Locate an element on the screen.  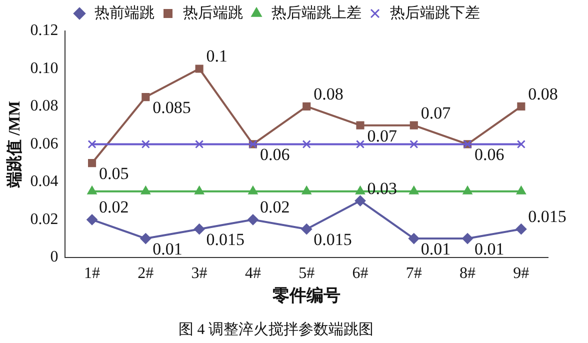
x-tick-label: 8# is located at coordinates (468, 273).